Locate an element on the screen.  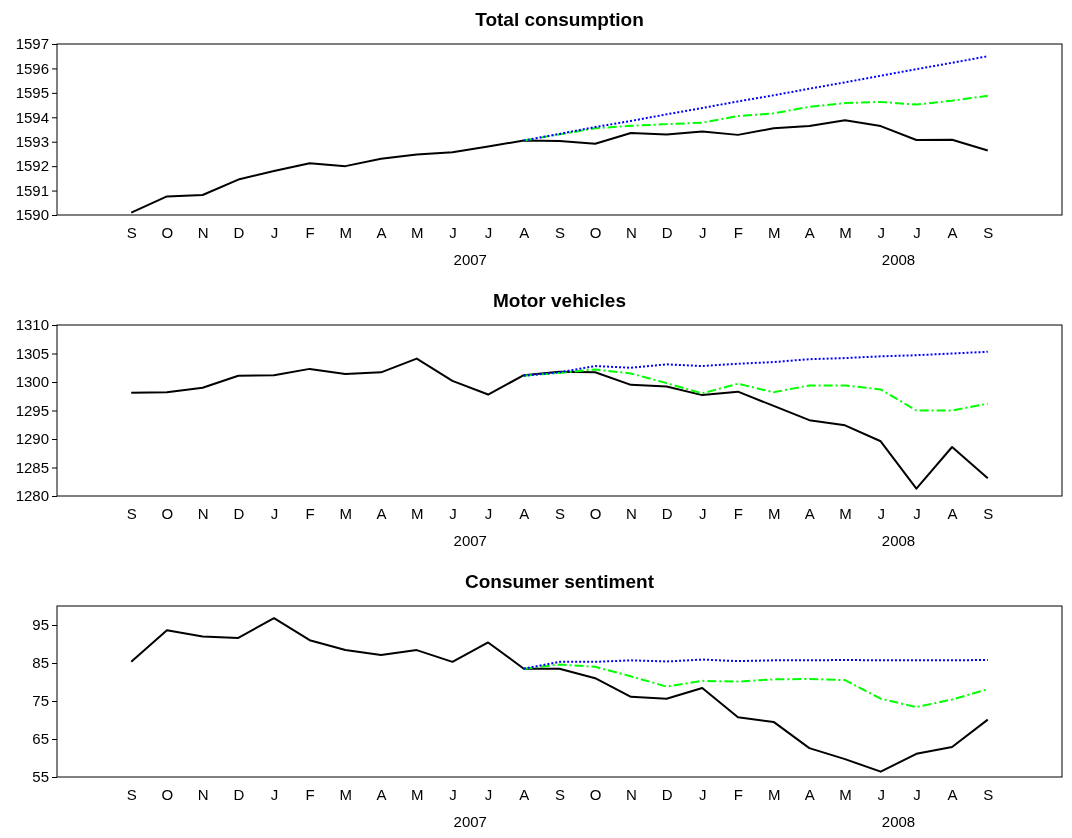
y-tick-label: 1295 is located at coordinates (32, 410).